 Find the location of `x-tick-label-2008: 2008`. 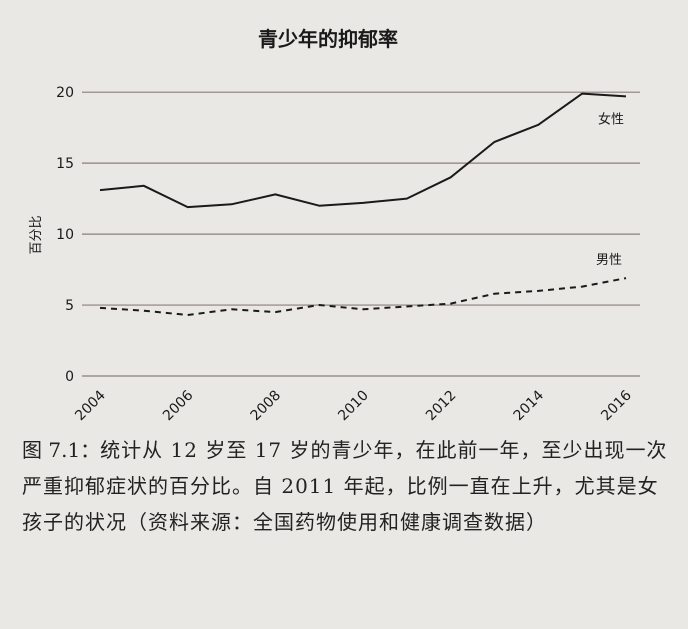

x-tick-label-2008: 2008 is located at coordinates (266, 406).